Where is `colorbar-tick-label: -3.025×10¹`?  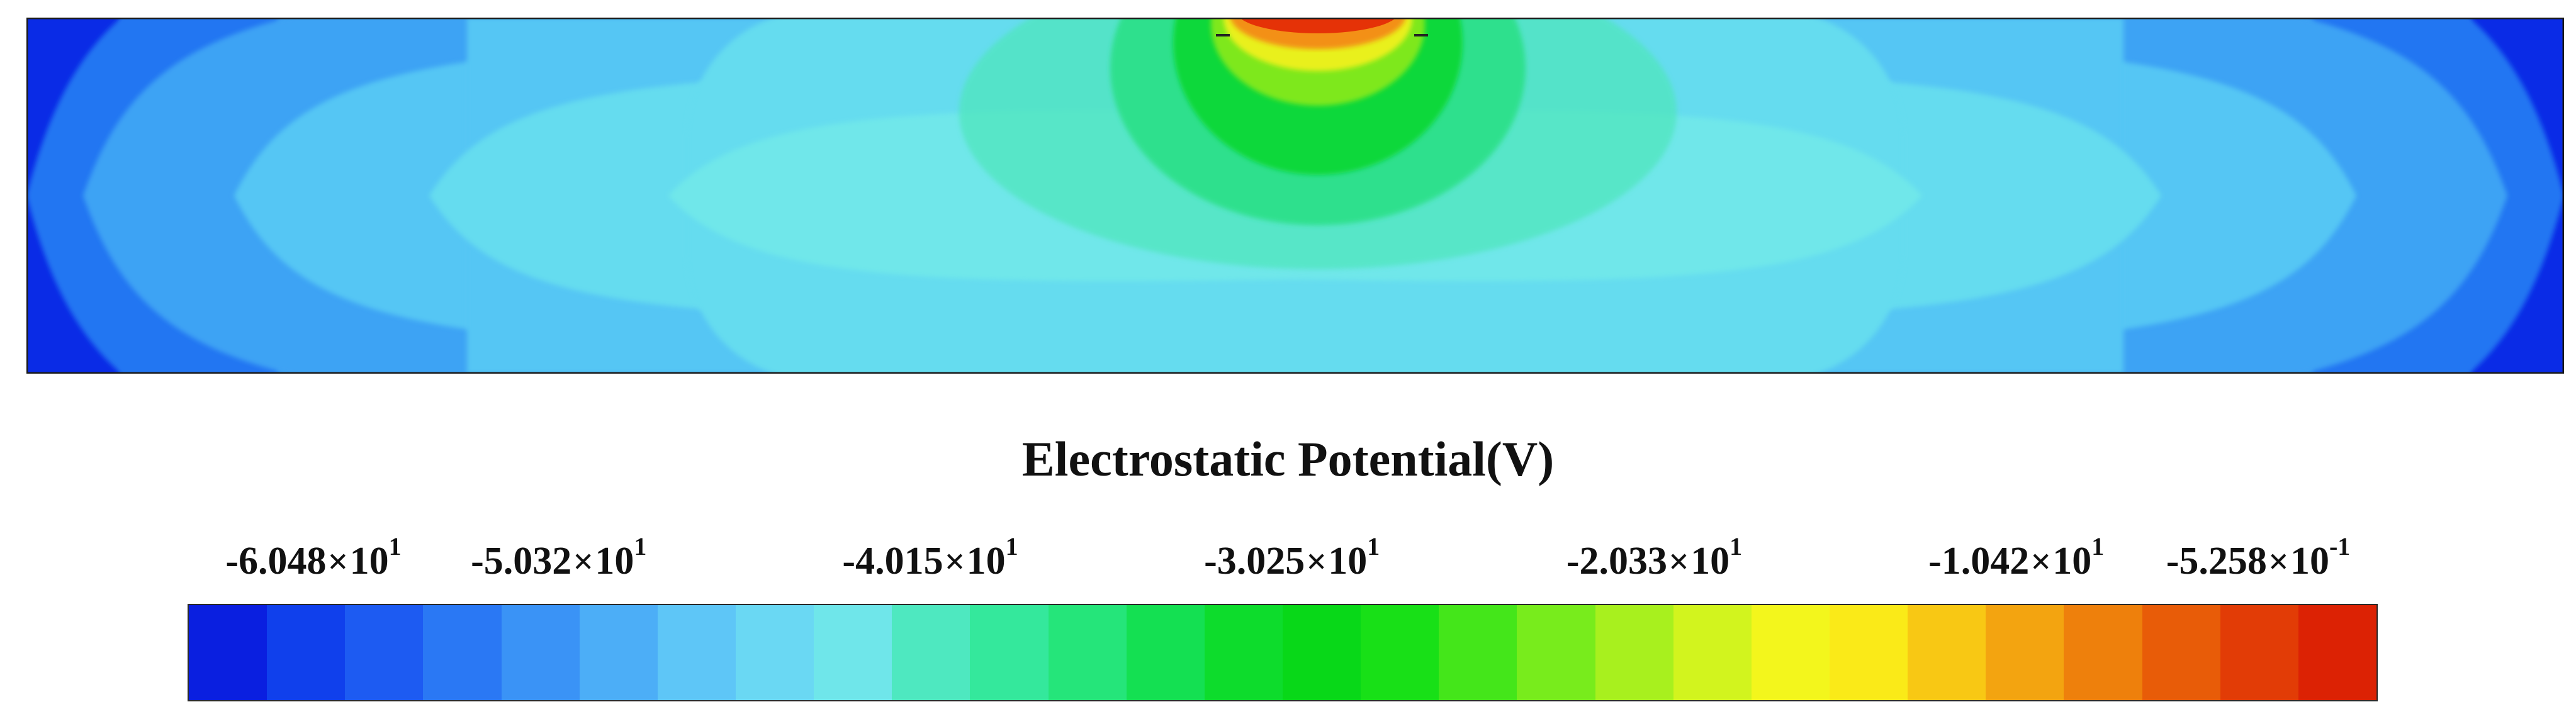 colorbar-tick-label: -3.025×10¹ is located at coordinates (1292, 558).